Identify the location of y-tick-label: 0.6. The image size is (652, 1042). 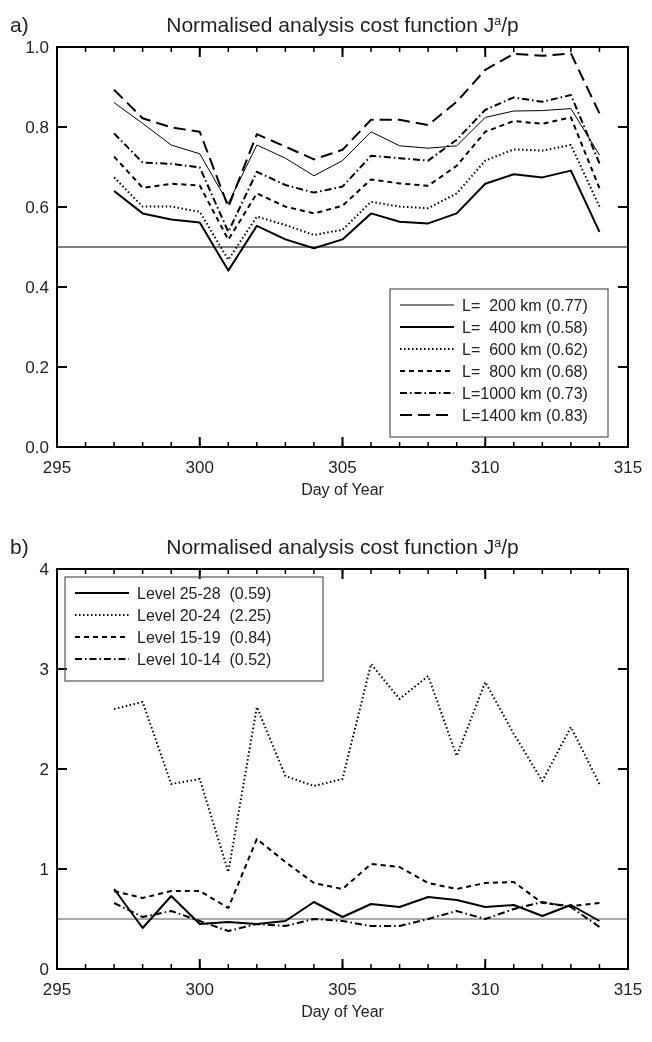
(37, 207).